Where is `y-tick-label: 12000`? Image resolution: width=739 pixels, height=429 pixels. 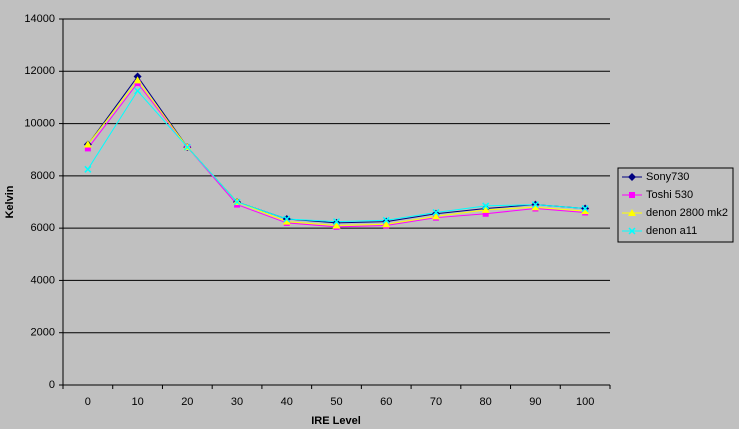 y-tick-label: 12000 is located at coordinates (39, 71).